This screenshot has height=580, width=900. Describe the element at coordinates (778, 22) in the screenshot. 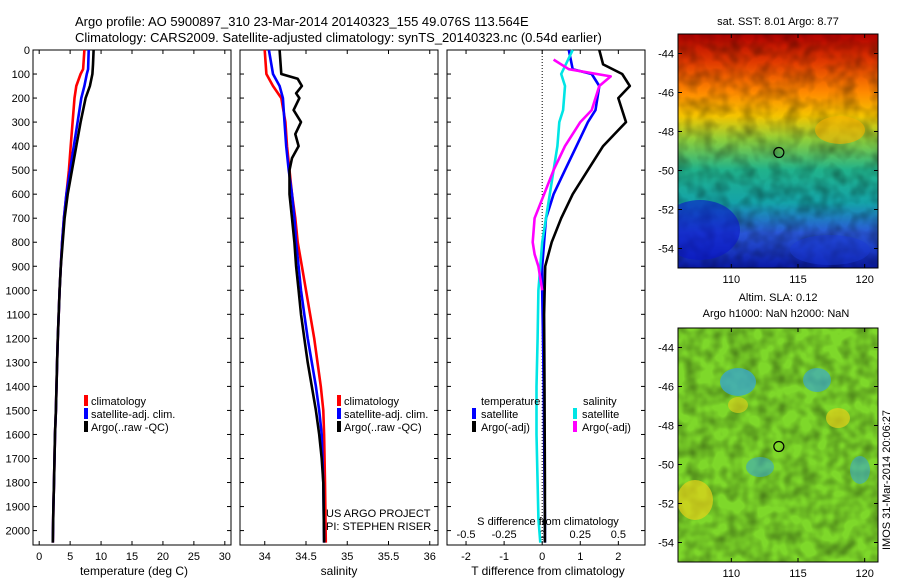

I see `sst-map-title: sat. SST: 8.01 Argo: 8.77` at that location.